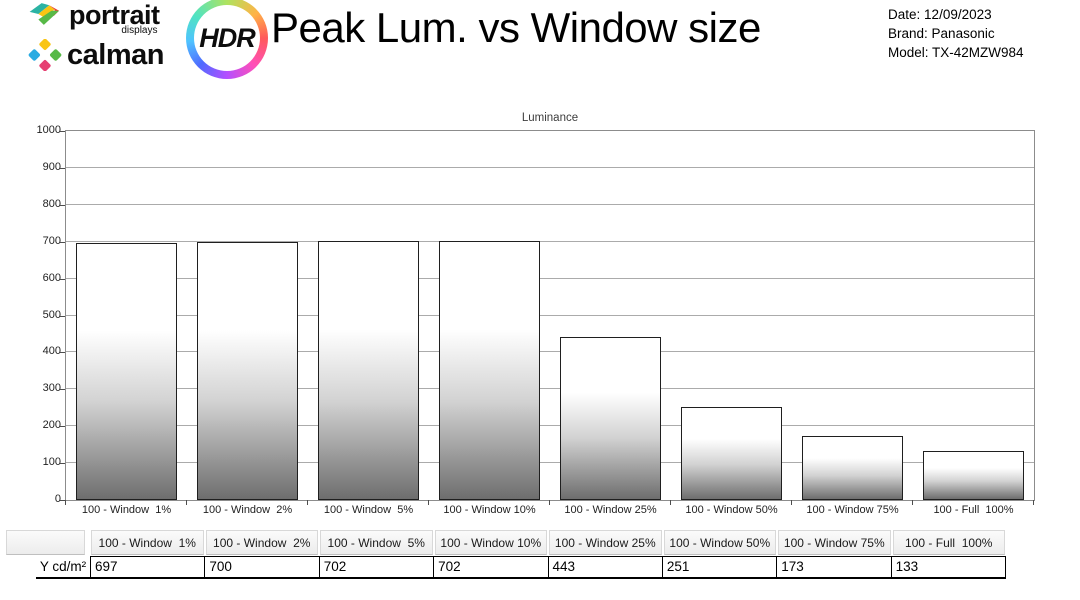 Image resolution: width=1080 pixels, height=600 pixels. I want to click on x-axis-label: 100 - Window 25%, so click(610, 510).